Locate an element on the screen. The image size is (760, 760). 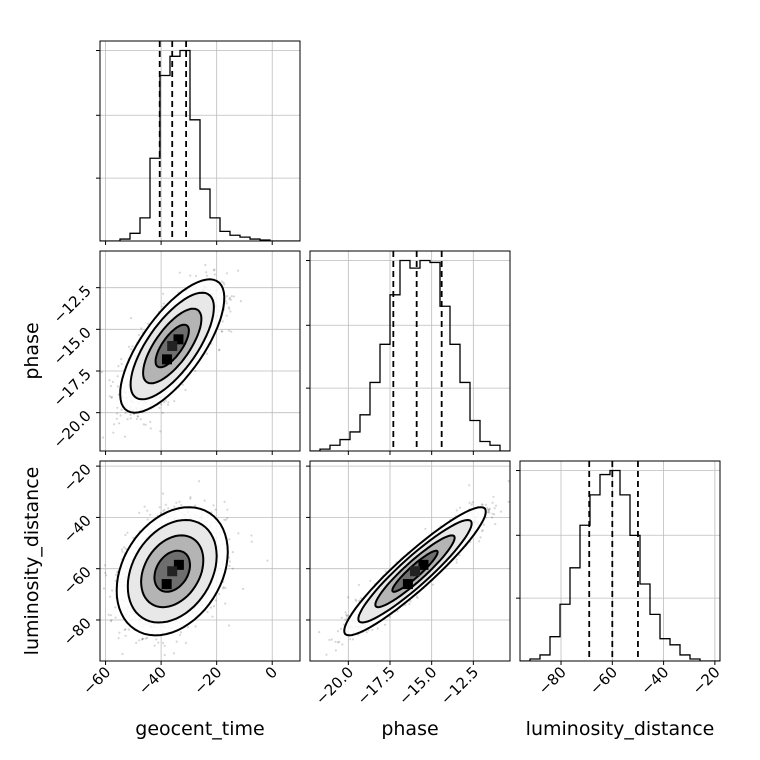
histogram-luminosity_distance is located at coordinates (620, 561).